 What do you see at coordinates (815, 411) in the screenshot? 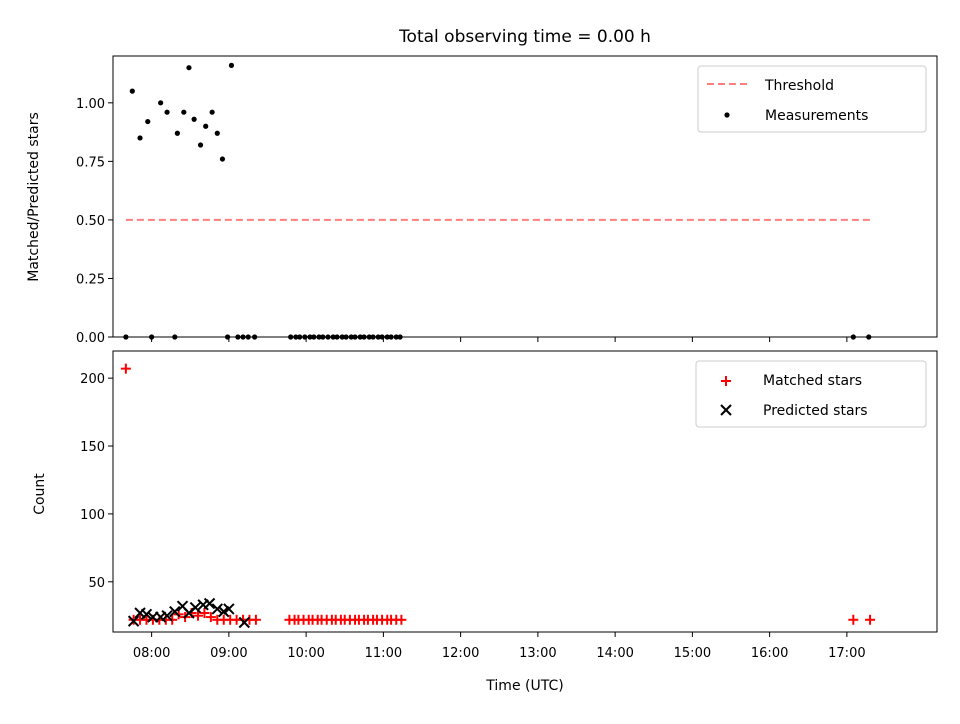
I see `legend-predicted-label: Predicted stars` at bounding box center [815, 411].